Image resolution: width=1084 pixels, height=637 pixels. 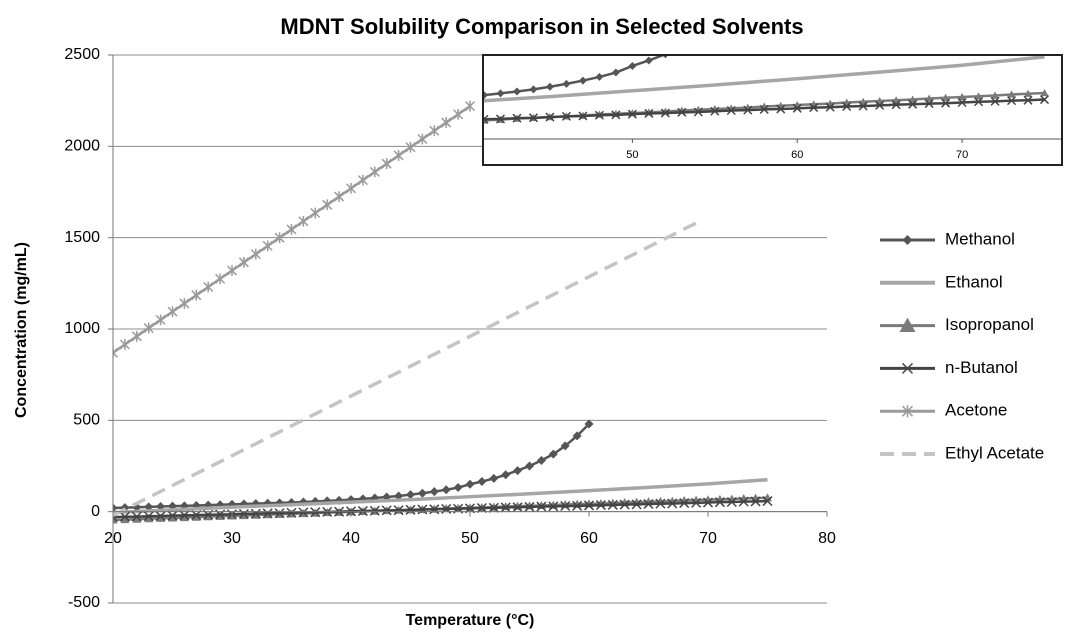 I want to click on x-tick-label: 50, so click(x=470, y=538).